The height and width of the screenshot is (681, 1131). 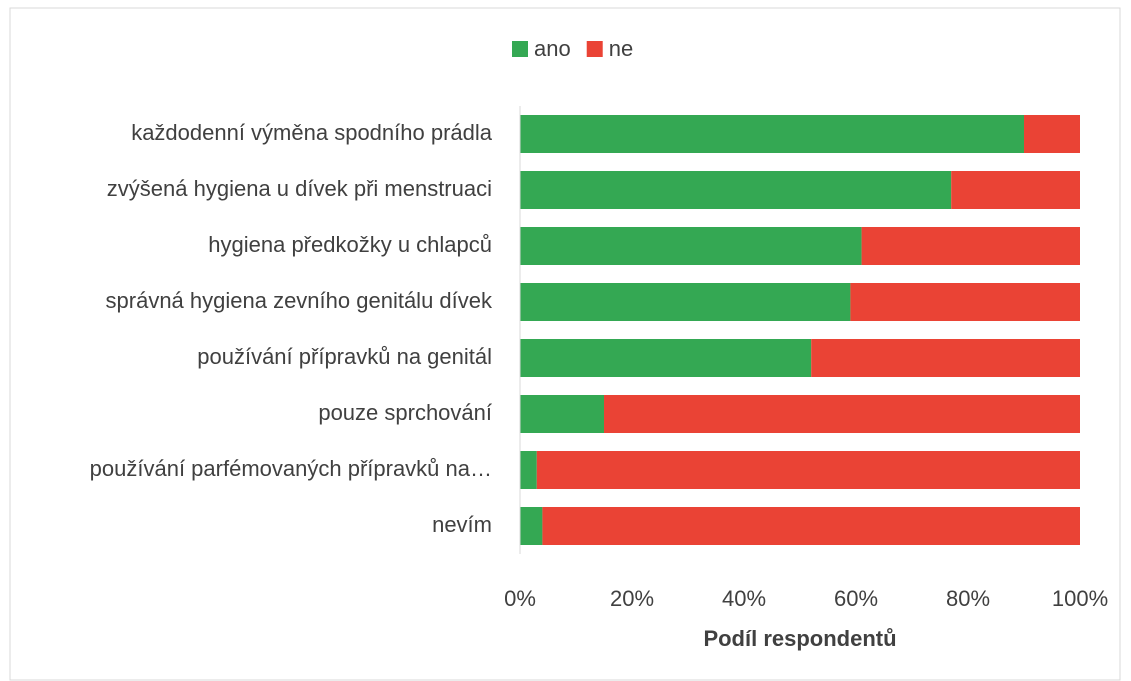 What do you see at coordinates (621, 48) in the screenshot?
I see `legend-label: ne` at bounding box center [621, 48].